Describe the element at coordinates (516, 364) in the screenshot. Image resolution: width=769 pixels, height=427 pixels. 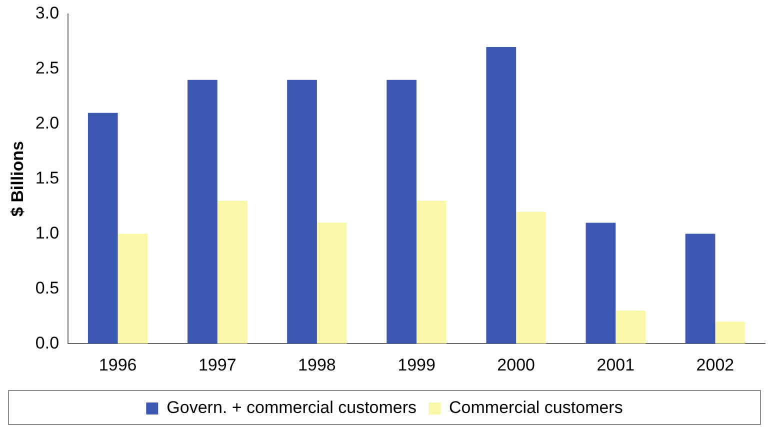
I see `x-tick-label: 2000` at that location.